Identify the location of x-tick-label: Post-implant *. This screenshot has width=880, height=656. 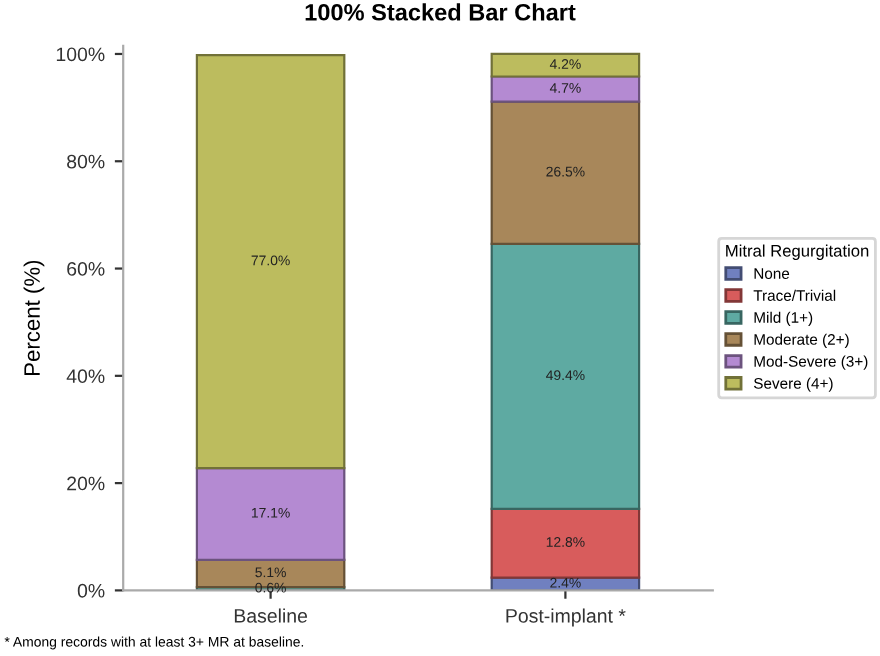
(566, 617).